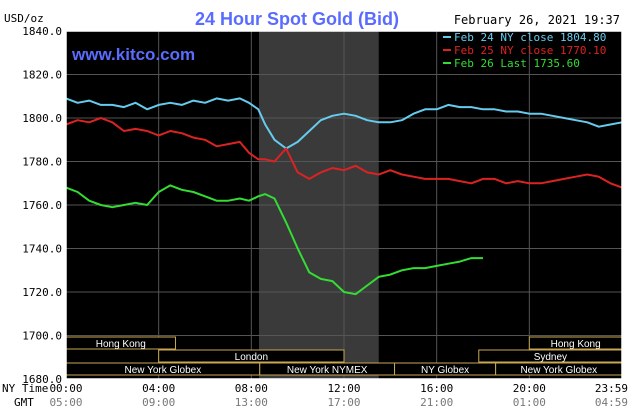 The height and width of the screenshot is (417, 633). Describe the element at coordinates (158, 402) in the screenshot. I see `x-tick-gmt-1: 09:00` at that location.